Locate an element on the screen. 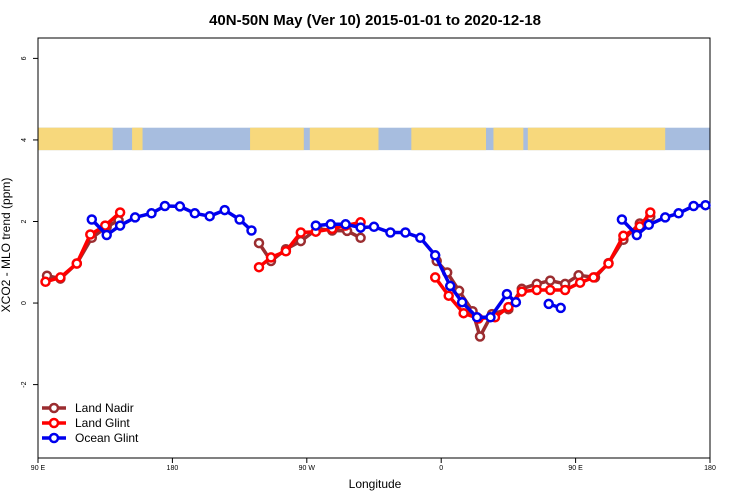 Image resolution: width=750 pixels, height=500 pixels. y-tick-label: -2 is located at coordinates (24, 384).